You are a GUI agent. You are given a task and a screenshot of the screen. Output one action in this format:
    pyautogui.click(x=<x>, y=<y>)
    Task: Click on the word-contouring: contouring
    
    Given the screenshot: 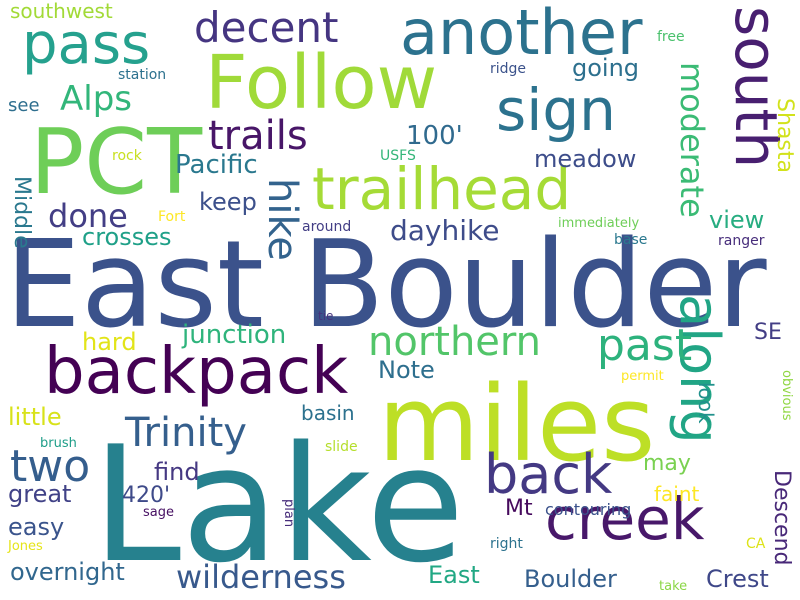 What is the action you would take?
    pyautogui.click(x=588, y=509)
    